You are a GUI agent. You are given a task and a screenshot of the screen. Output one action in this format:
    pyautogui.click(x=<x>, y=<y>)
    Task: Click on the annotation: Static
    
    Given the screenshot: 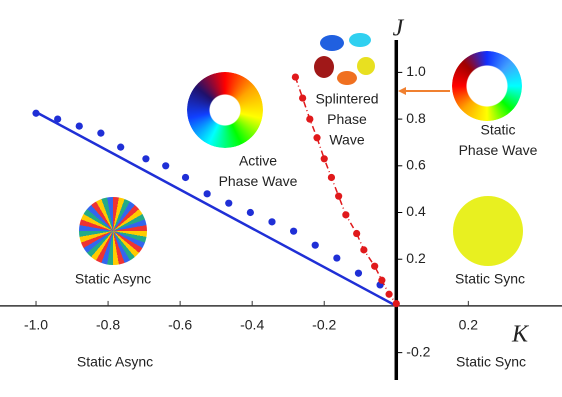 What is the action you would take?
    pyautogui.click(x=497, y=130)
    